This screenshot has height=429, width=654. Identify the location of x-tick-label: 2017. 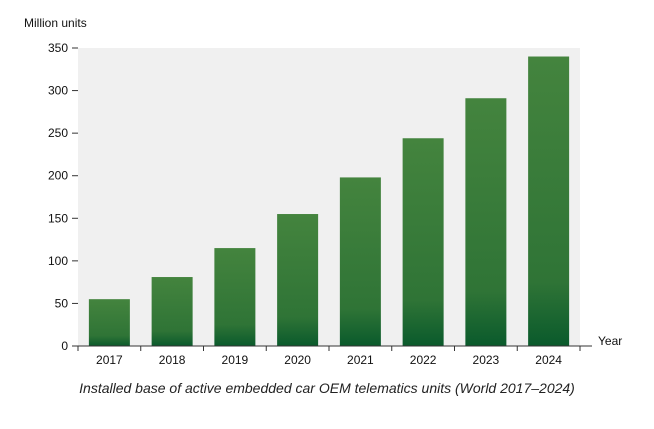
(109, 360).